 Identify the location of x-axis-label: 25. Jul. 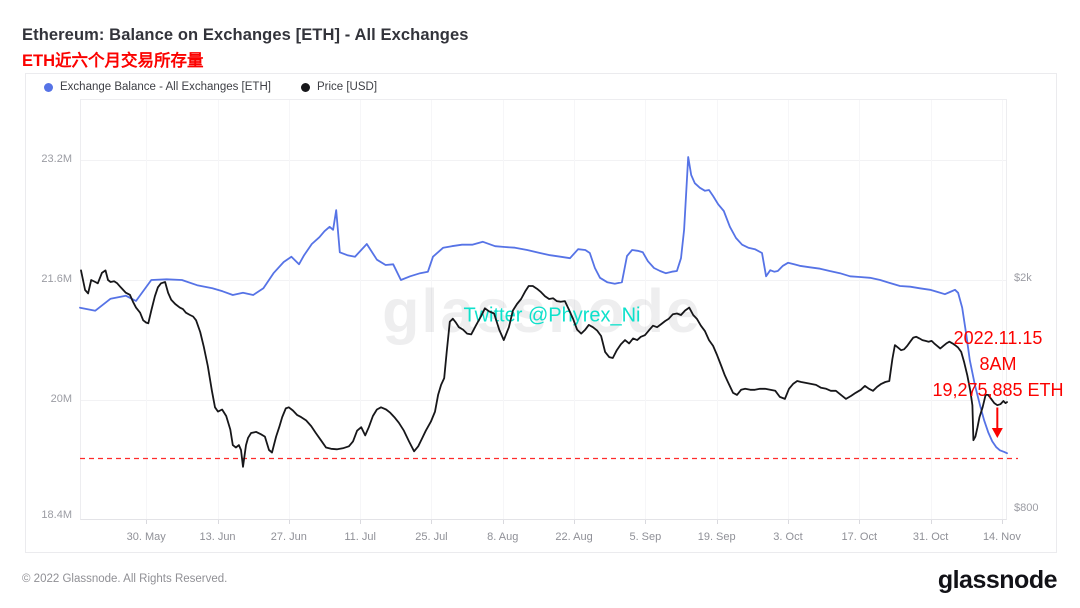
(431, 537).